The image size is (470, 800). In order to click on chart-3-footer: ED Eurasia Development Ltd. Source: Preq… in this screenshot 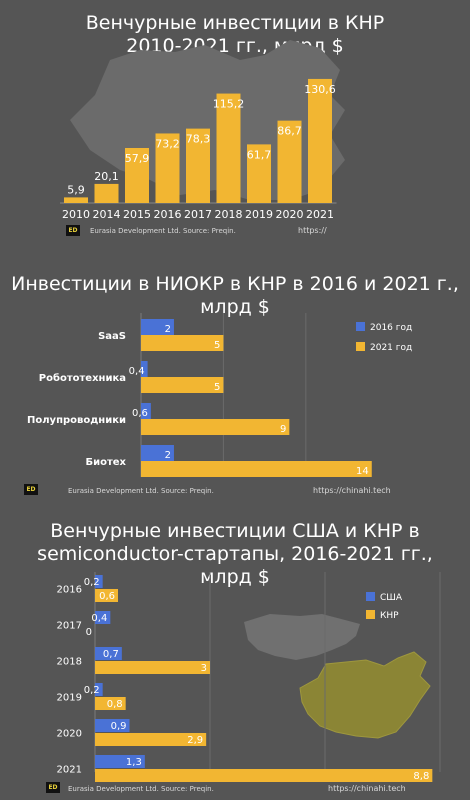, I will do `click(235, 789)`.